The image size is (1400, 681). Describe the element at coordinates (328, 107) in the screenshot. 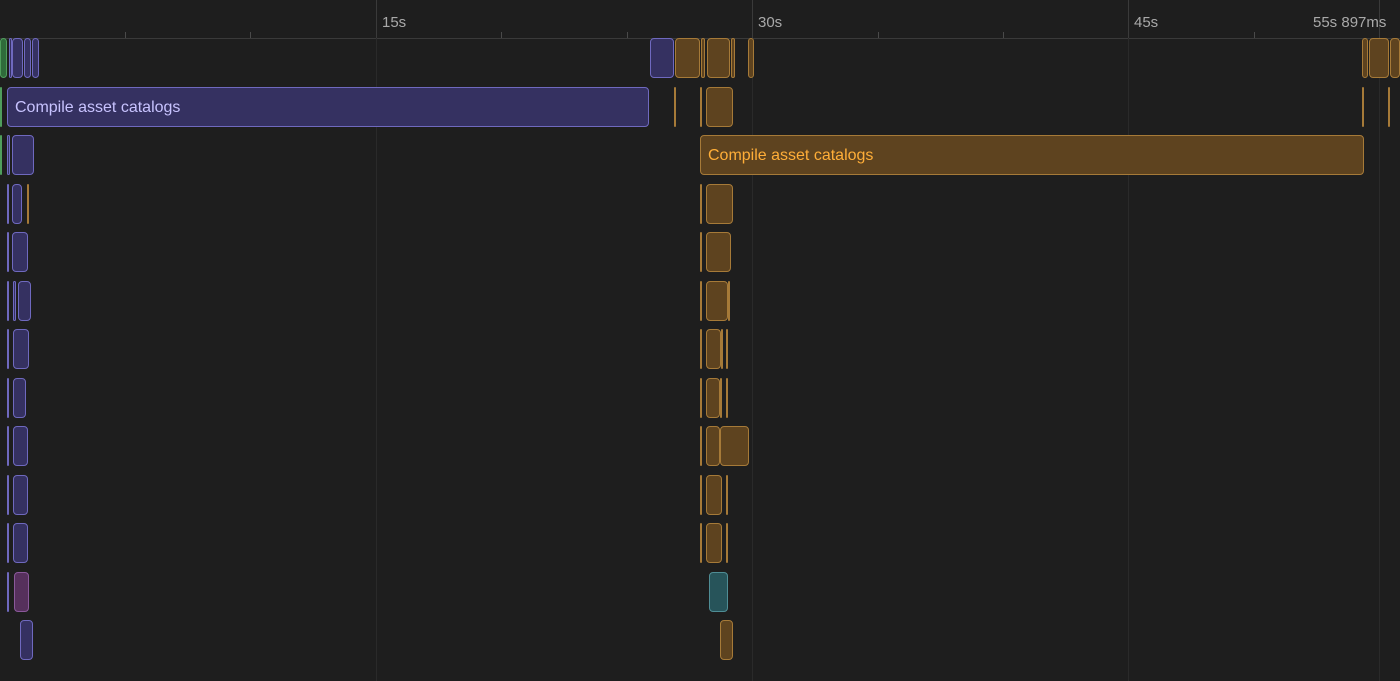

I see `task-compile-asset-catalogs-purple: Compile asset catalogs` at that location.